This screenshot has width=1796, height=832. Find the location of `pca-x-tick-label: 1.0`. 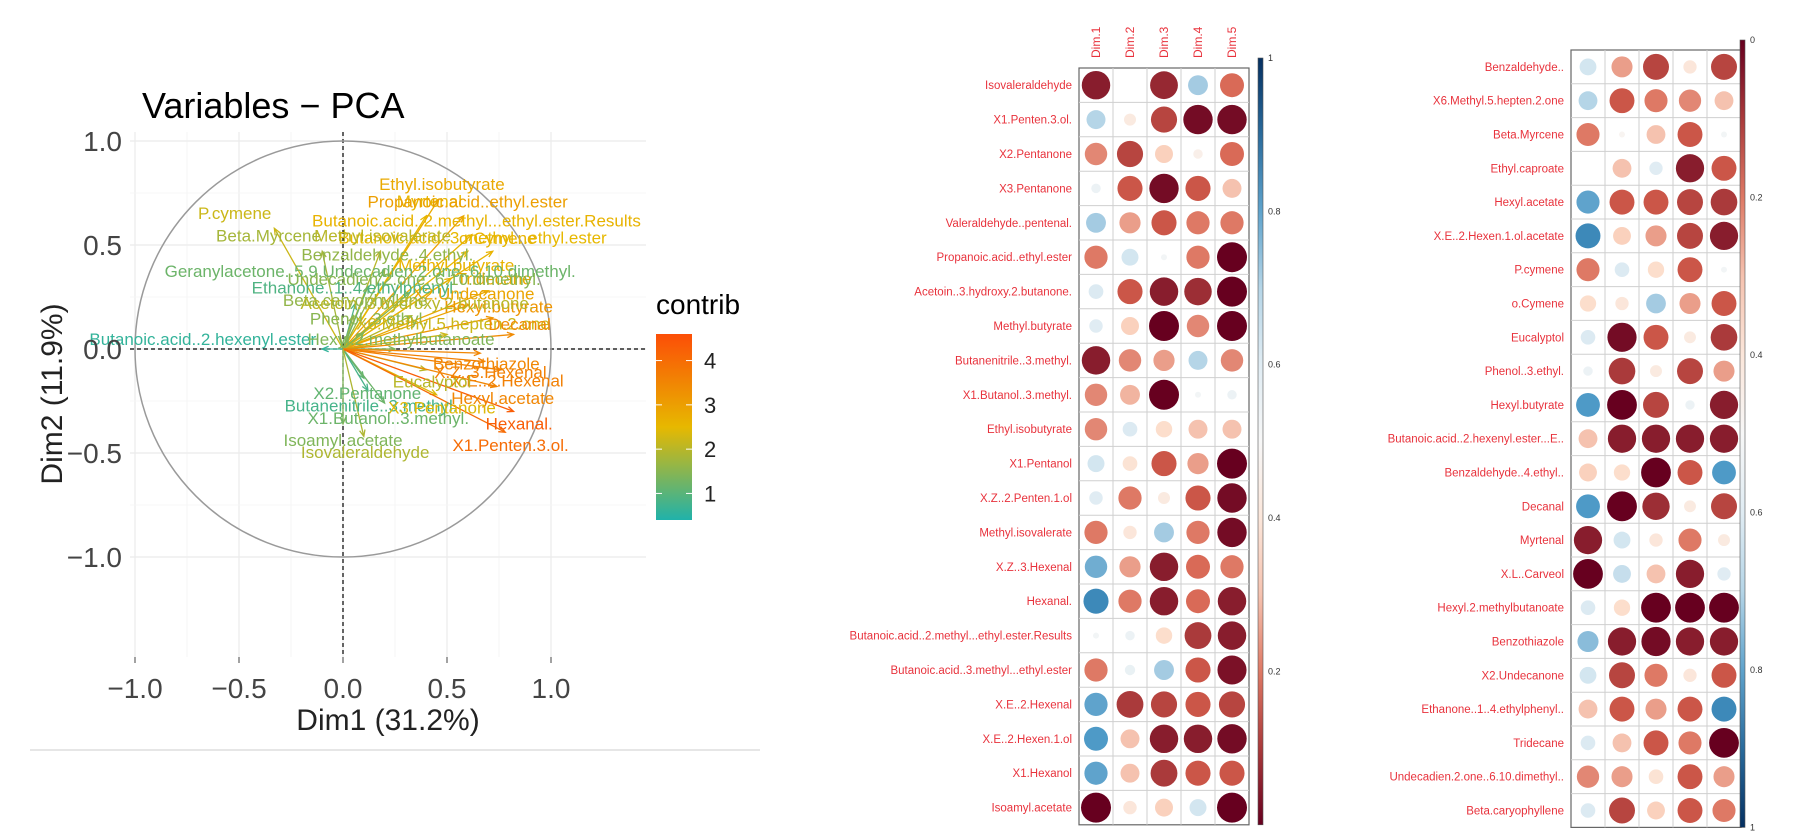

pca-x-tick-label: 1.0 is located at coordinates (551, 688).